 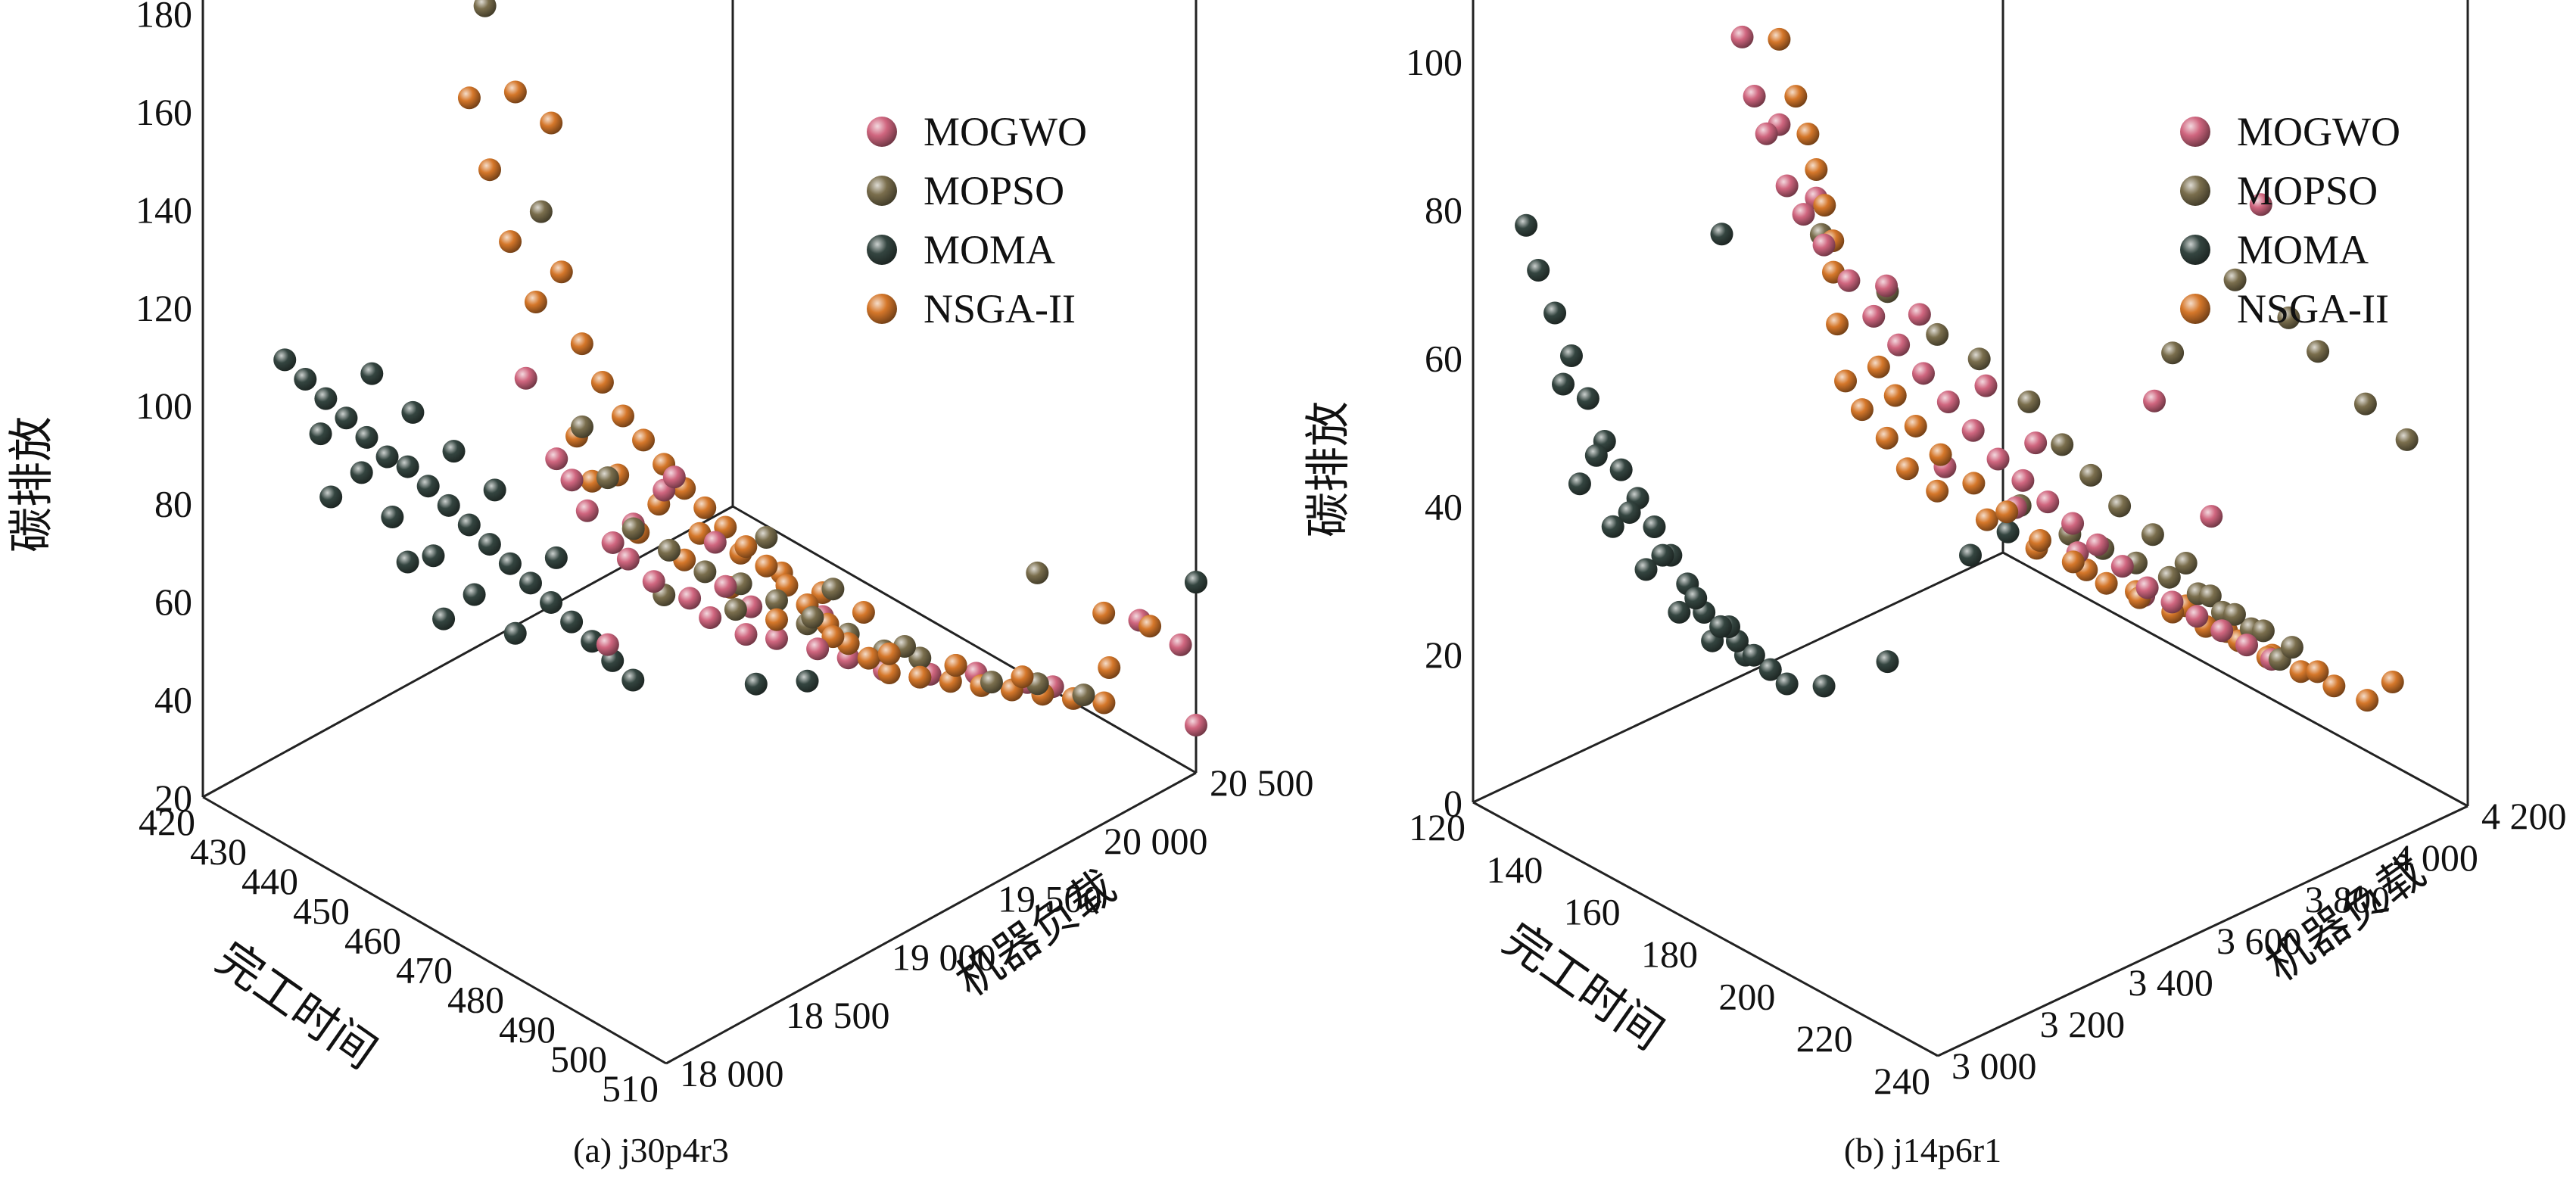 I want to click on chart-b-xtick: 240, so click(x=1902, y=1081).